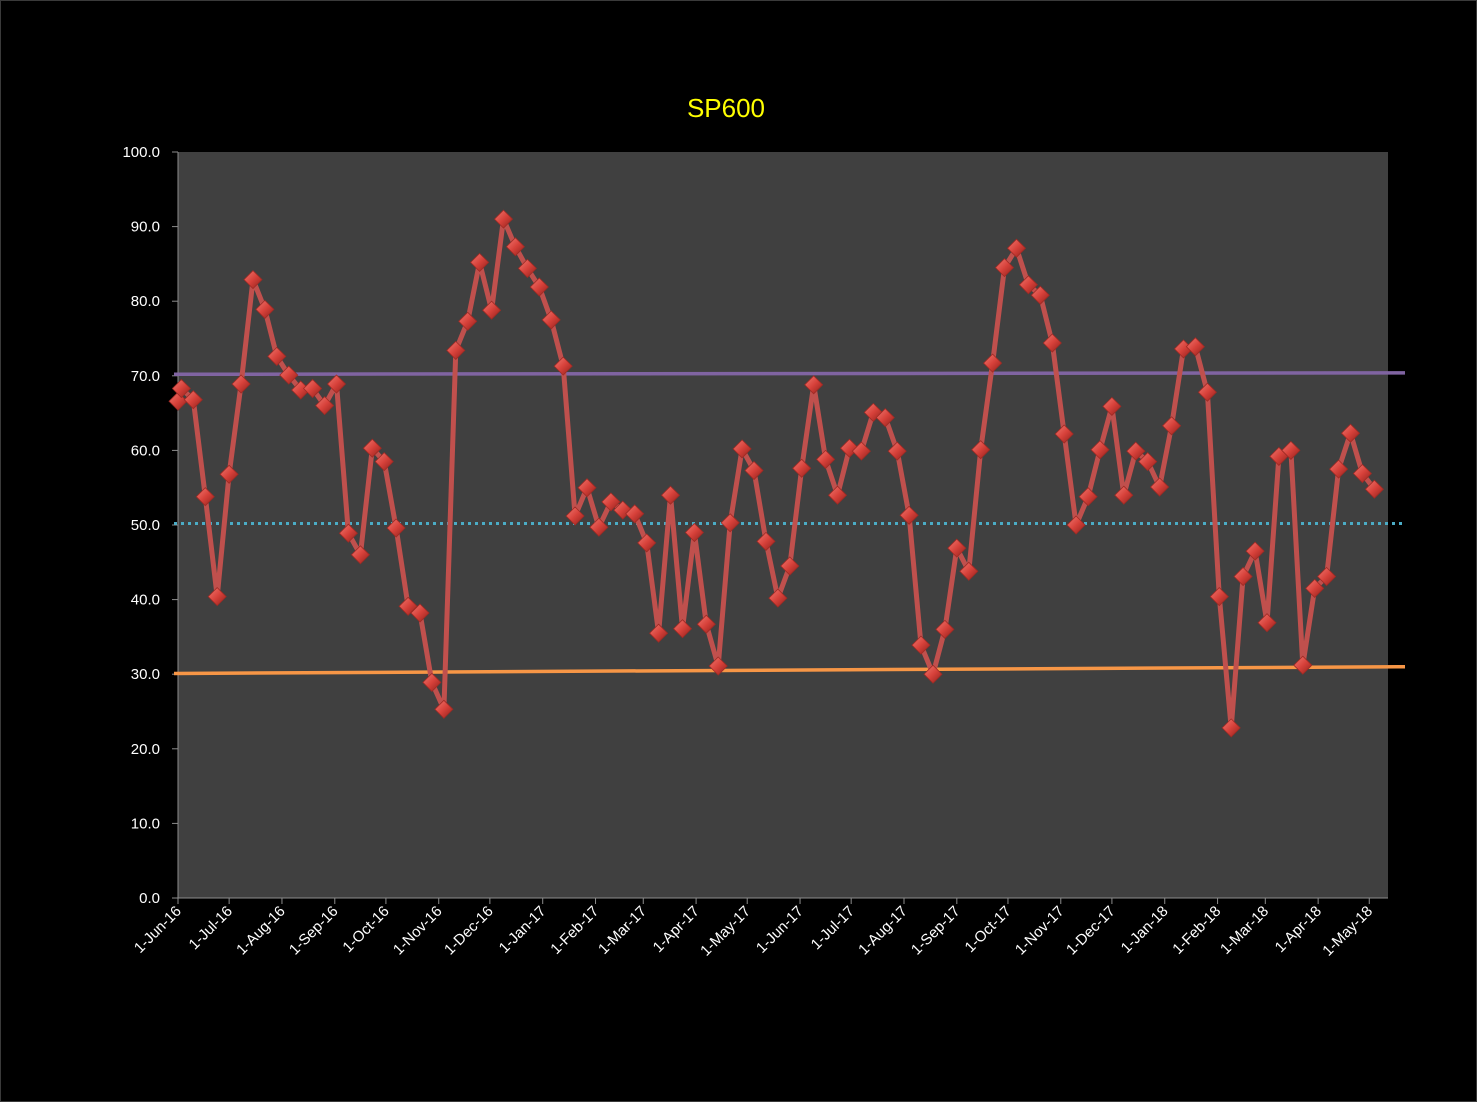 This screenshot has height=1102, width=1477. I want to click on x-tick-label: 1-Jul-16, so click(211, 928).